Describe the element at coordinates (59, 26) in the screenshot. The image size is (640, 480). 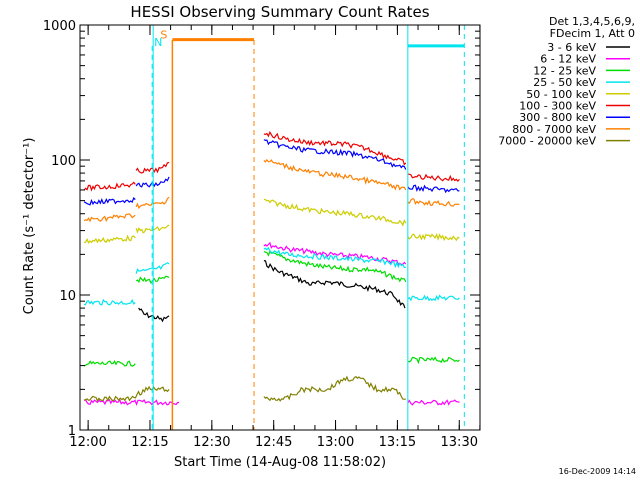
I see `y-tick-label: 1000` at that location.